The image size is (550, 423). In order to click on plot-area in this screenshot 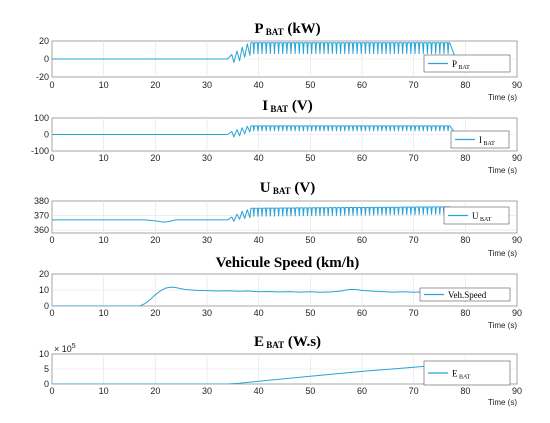, I will do `click(284, 217)`.